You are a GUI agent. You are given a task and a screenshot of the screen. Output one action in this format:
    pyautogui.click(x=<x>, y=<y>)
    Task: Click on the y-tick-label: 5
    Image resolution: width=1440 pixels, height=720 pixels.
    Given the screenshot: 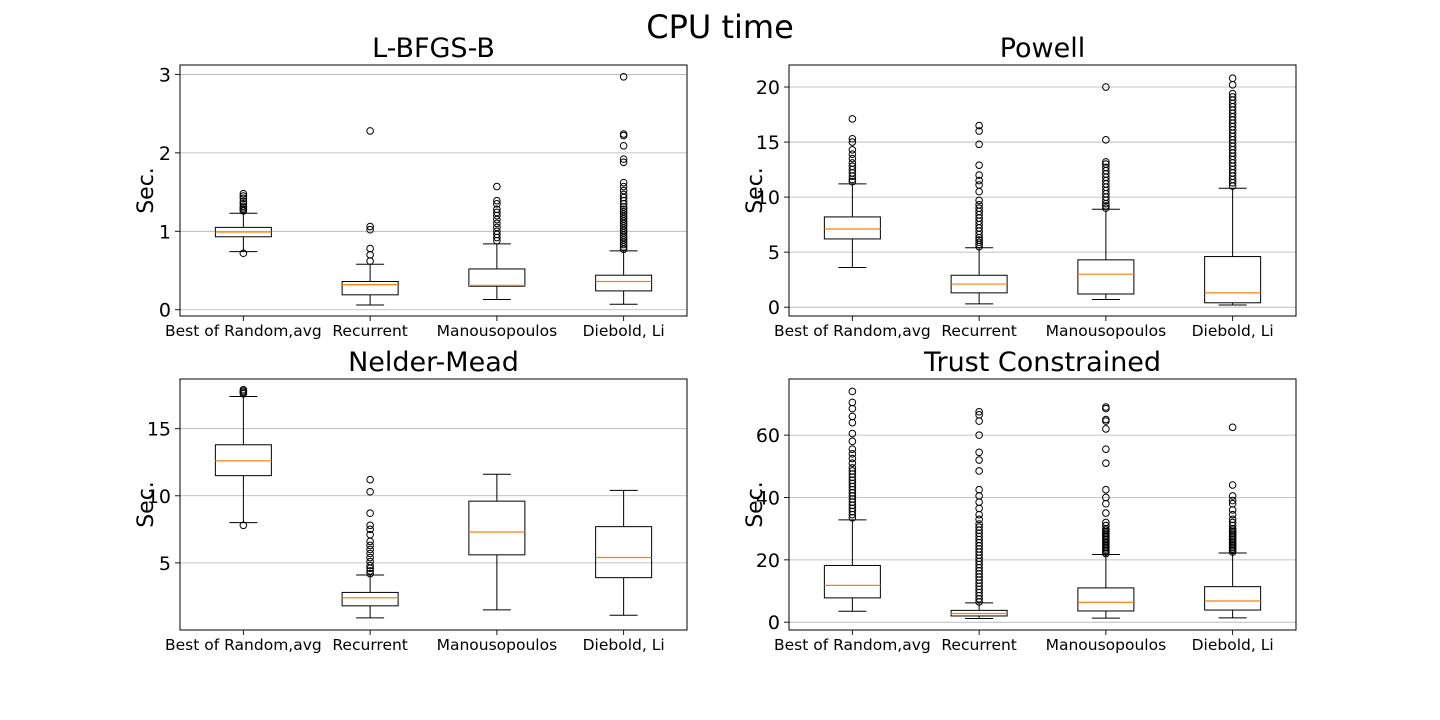 What is the action you would take?
    pyautogui.click(x=774, y=253)
    